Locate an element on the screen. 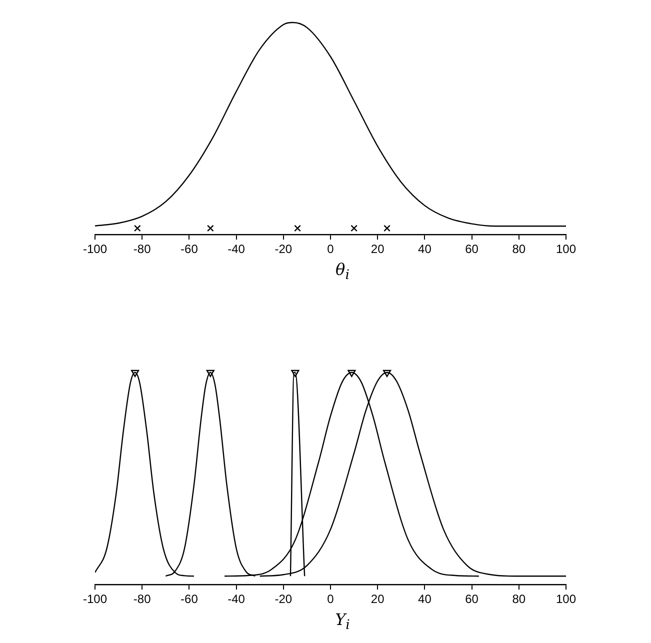 The image size is (651, 643). x-axis-title: θ$_{i}$ is located at coordinates (342, 272).